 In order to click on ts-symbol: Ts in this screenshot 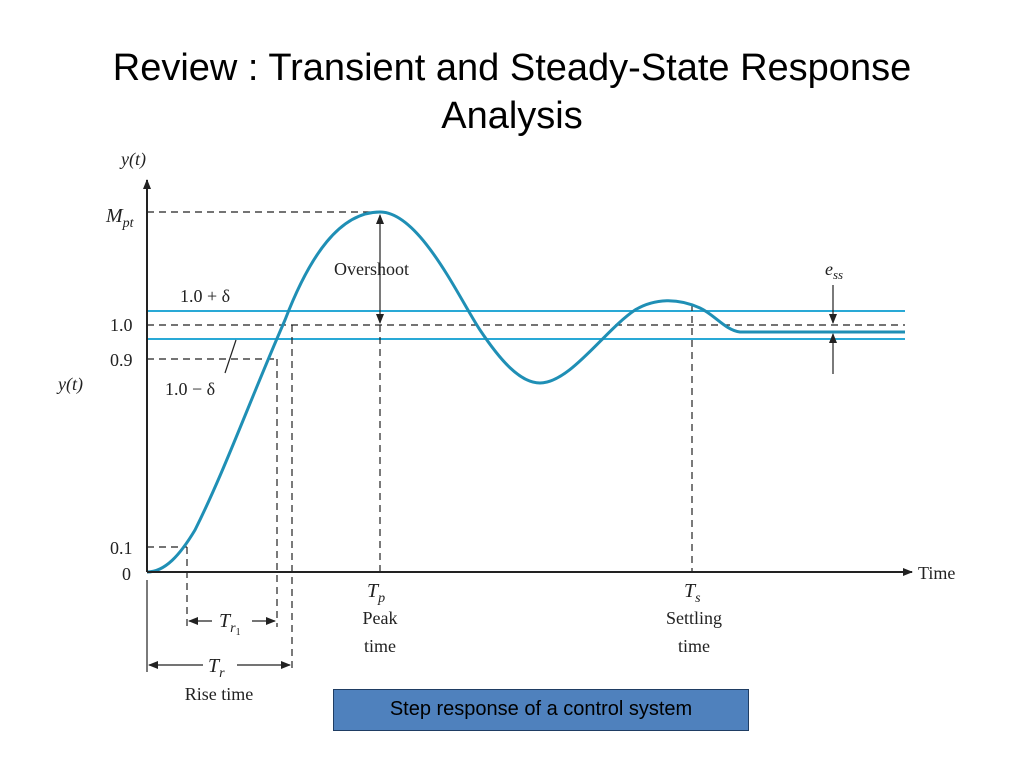, I will do `click(692, 593)`.